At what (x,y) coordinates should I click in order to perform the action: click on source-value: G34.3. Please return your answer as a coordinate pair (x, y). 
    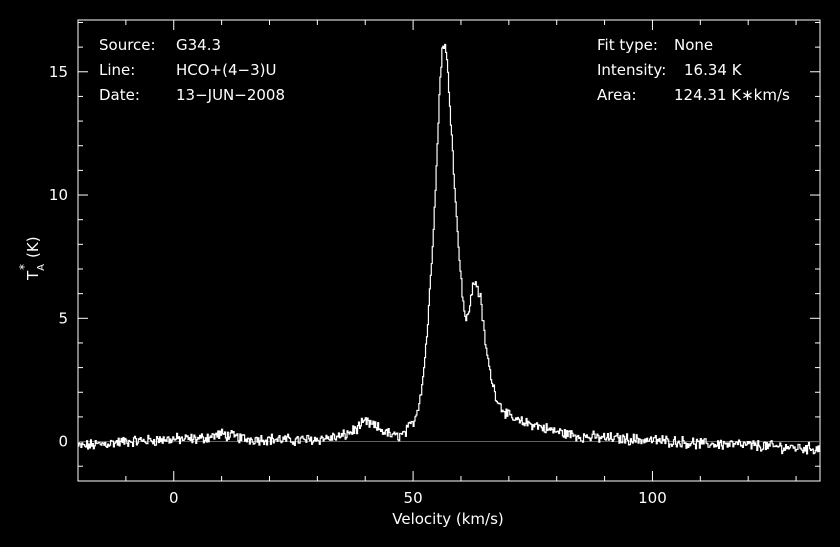
    Looking at the image, I should click on (198, 45).